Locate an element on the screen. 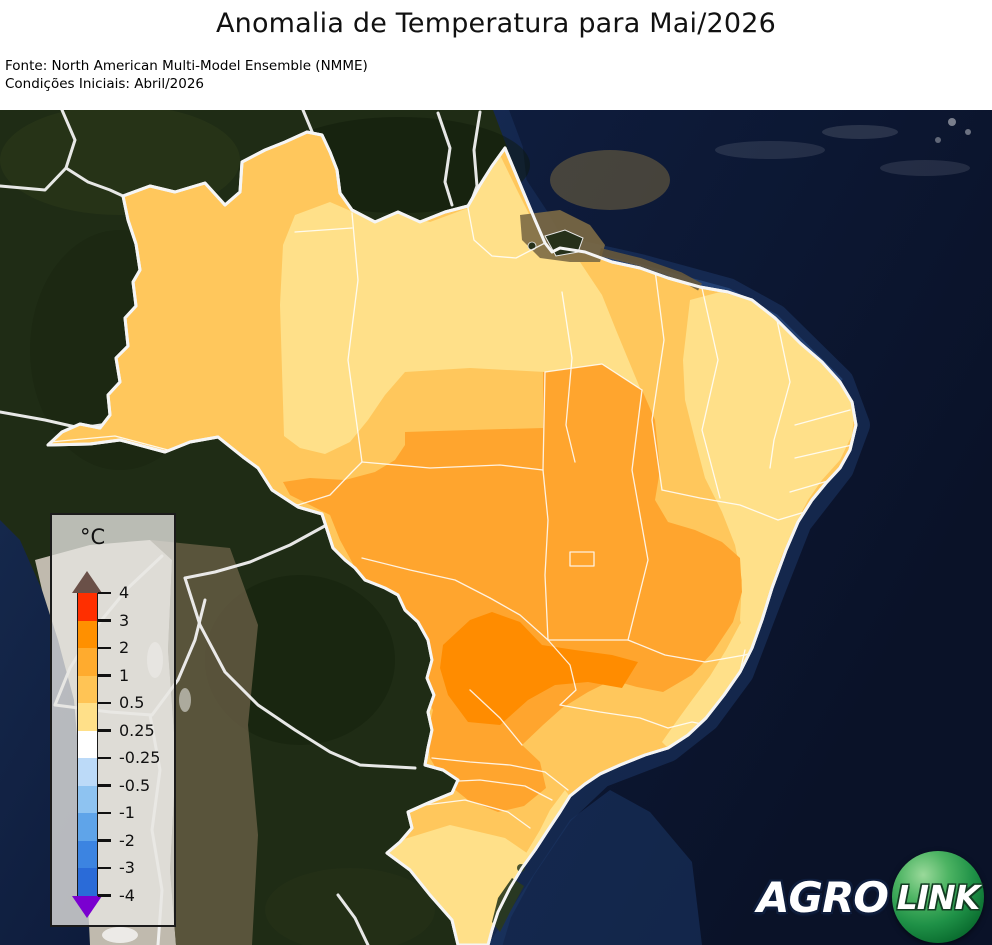 This screenshot has width=992, height=945. patch-anomaly-025-05-north is located at coordinates (460, 304).